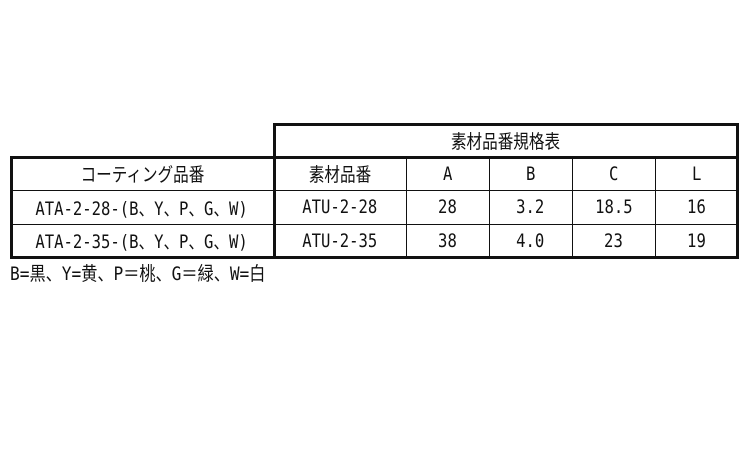 The height and width of the screenshot is (450, 750). I want to click on table-cell-text: 16, so click(696, 207).